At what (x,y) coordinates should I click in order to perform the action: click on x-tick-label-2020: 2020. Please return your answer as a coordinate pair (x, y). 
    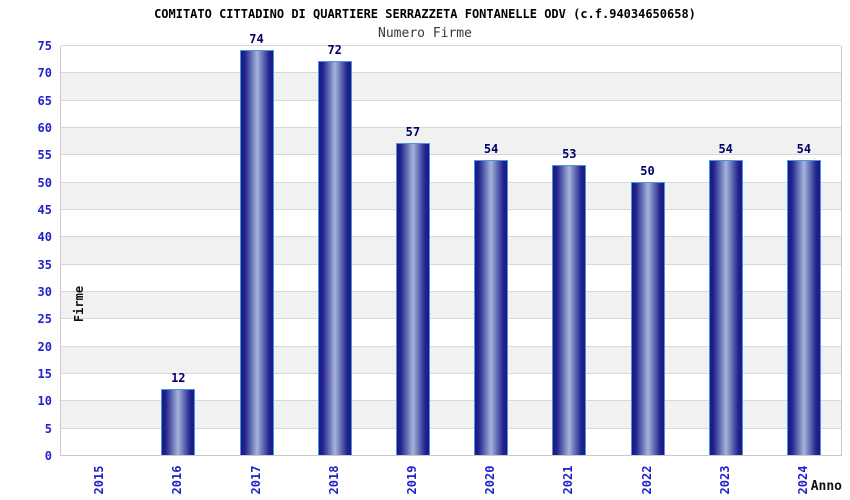
    Looking at the image, I should click on (490, 480).